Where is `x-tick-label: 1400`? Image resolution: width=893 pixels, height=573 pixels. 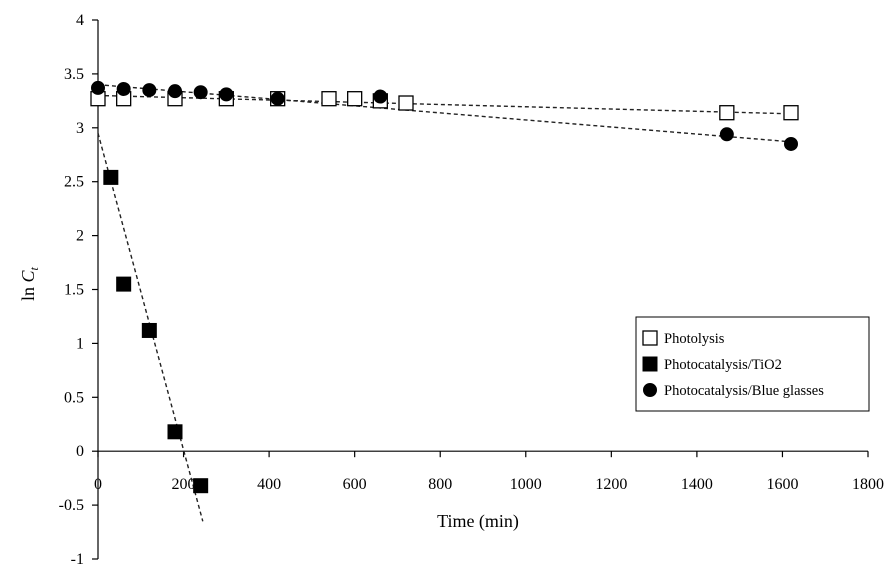
x-tick-label: 1400 is located at coordinates (697, 484).